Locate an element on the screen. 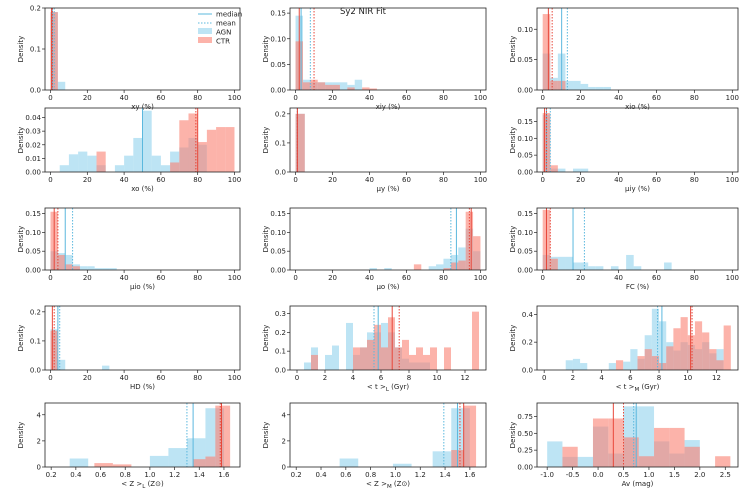  figure-title: Sy2 NIR Fit is located at coordinates (363, 12).